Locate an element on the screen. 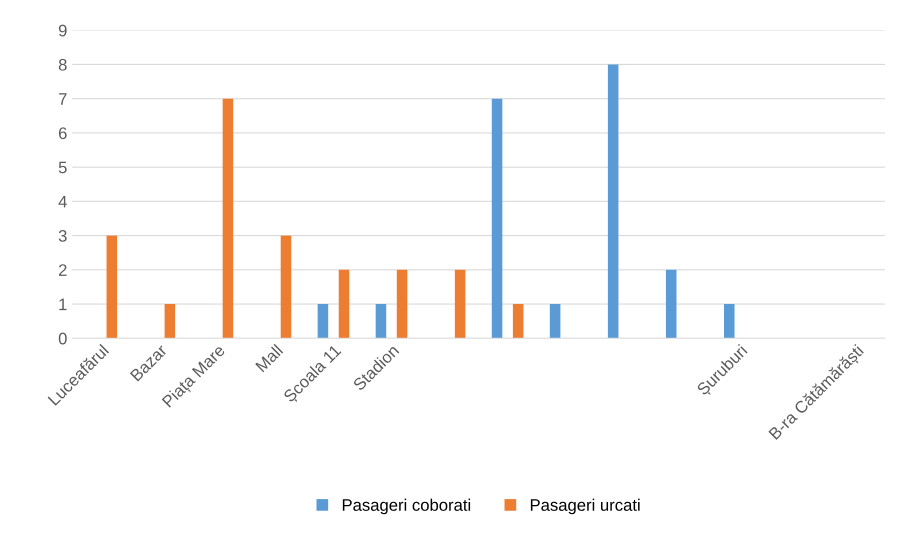  legend-label: Pasageri urcati is located at coordinates (585, 506).